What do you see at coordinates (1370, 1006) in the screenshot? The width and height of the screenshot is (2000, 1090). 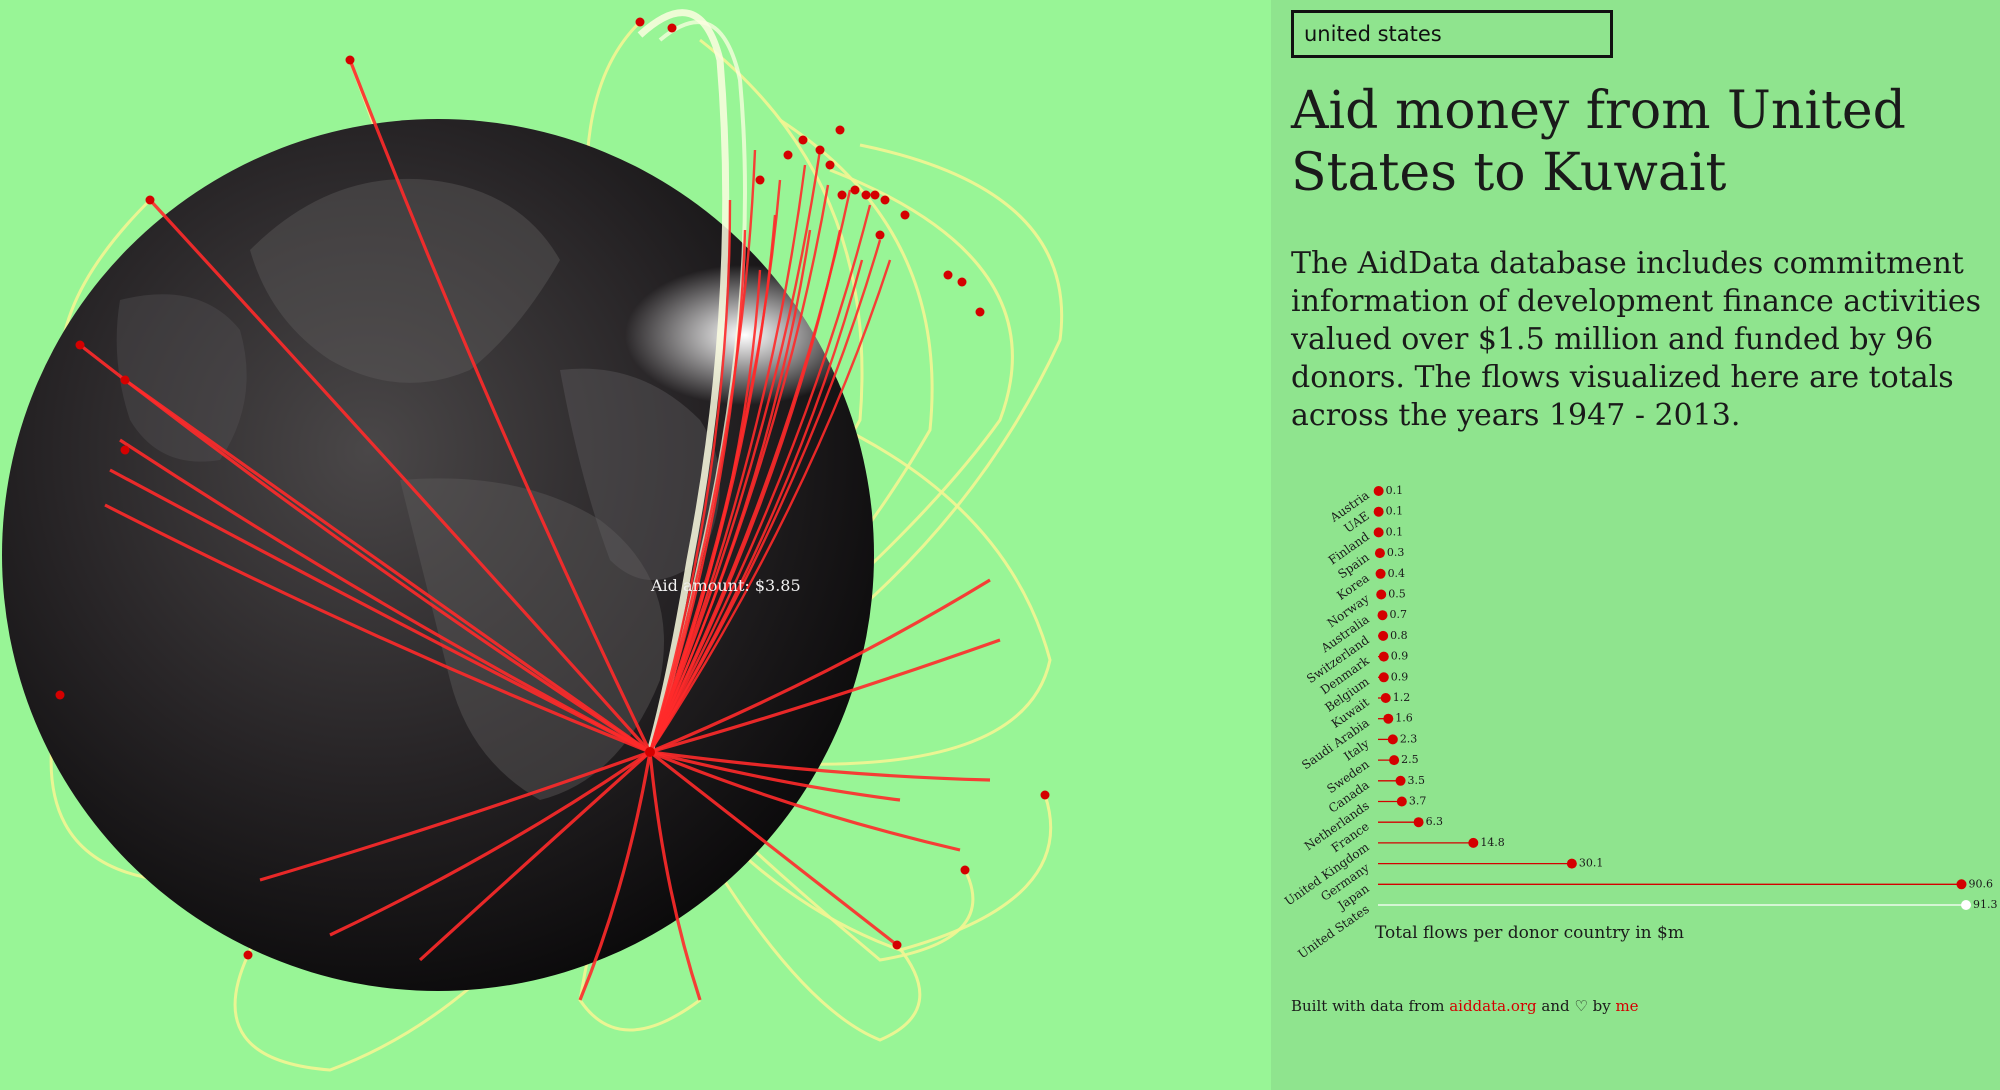 I see `footer-prefix: Built with data from` at bounding box center [1370, 1006].